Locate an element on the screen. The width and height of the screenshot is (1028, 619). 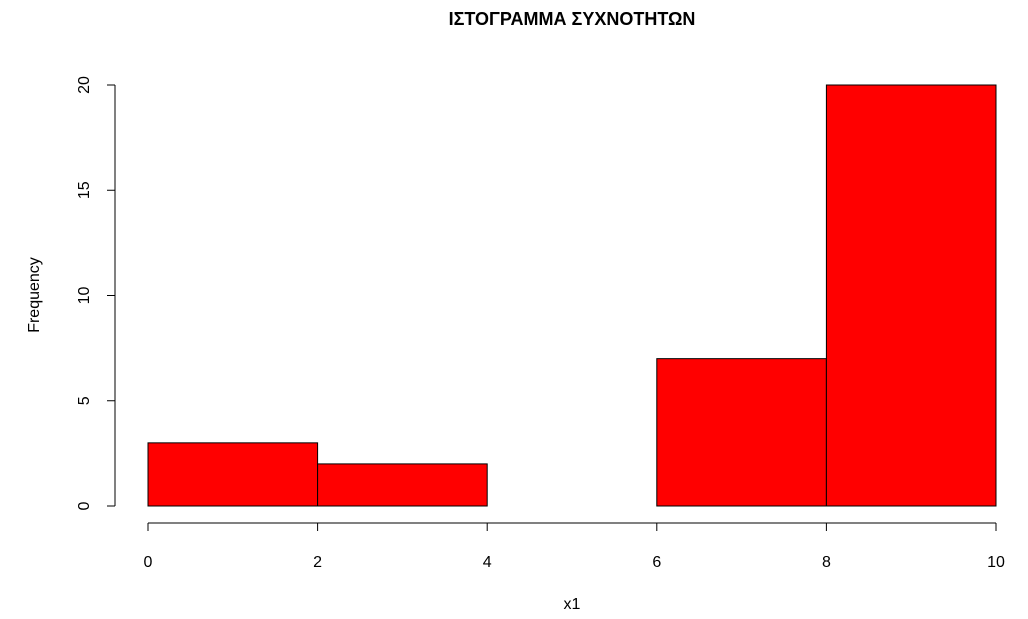
y-tick-label: 20 is located at coordinates (84, 85).